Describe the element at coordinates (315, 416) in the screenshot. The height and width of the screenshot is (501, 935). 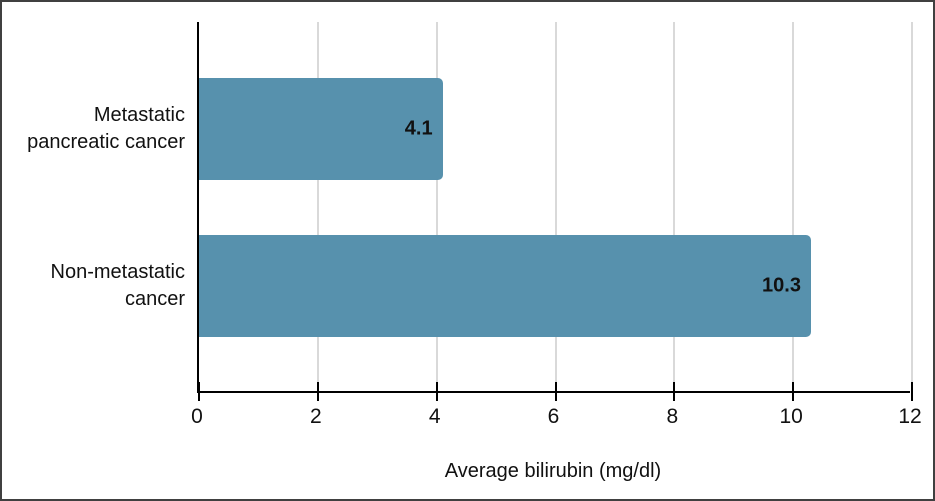
I see `x-tick-label-2: 2` at that location.